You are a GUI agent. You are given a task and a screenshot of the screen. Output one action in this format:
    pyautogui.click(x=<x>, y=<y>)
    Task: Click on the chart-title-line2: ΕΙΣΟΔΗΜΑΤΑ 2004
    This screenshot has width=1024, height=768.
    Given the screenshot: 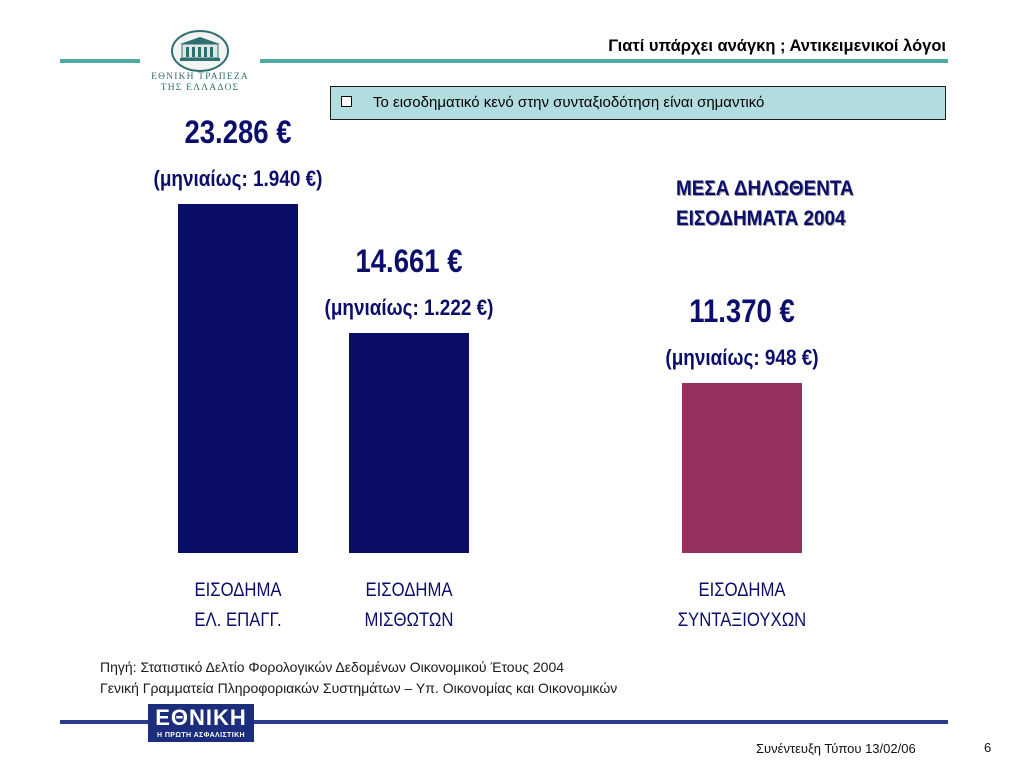 What is the action you would take?
    pyautogui.click(x=761, y=218)
    